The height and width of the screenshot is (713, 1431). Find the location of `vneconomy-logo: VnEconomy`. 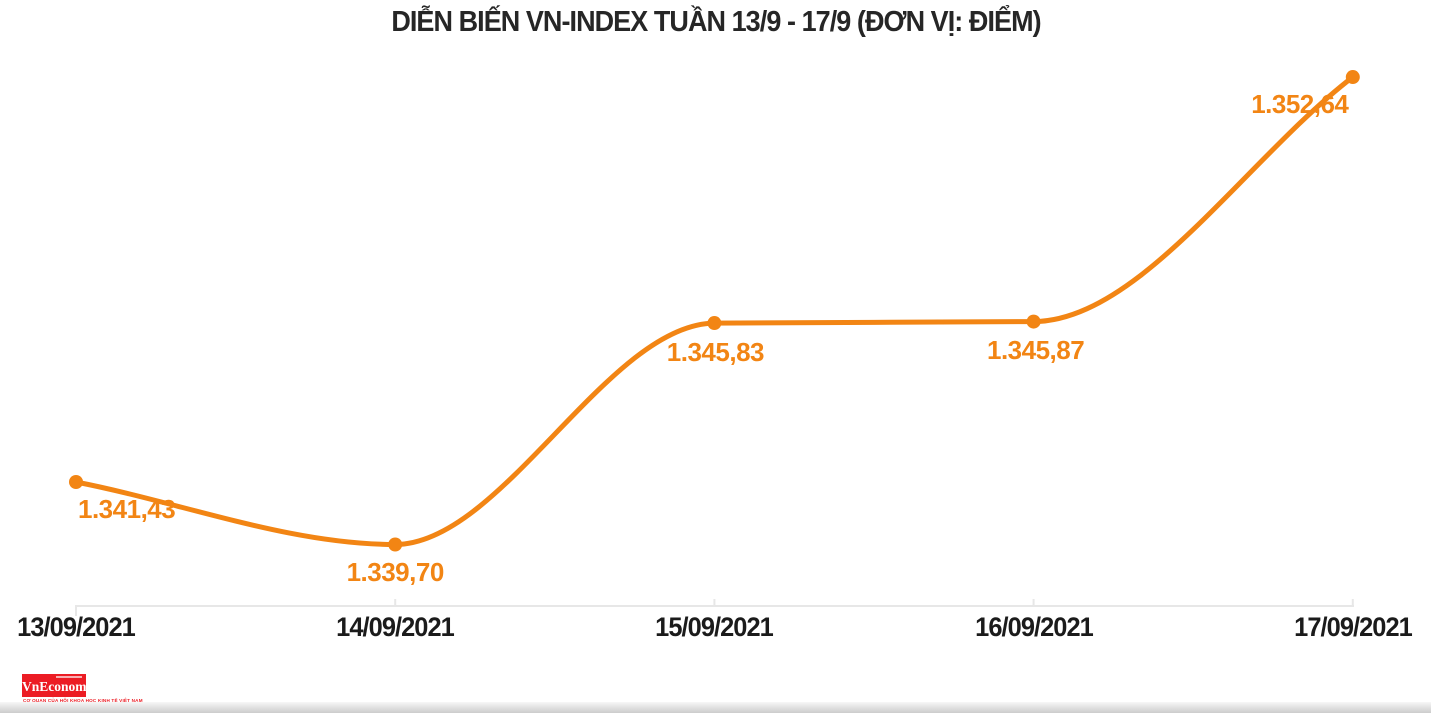

vneconomy-logo: VnEconomy is located at coordinates (58, 685).